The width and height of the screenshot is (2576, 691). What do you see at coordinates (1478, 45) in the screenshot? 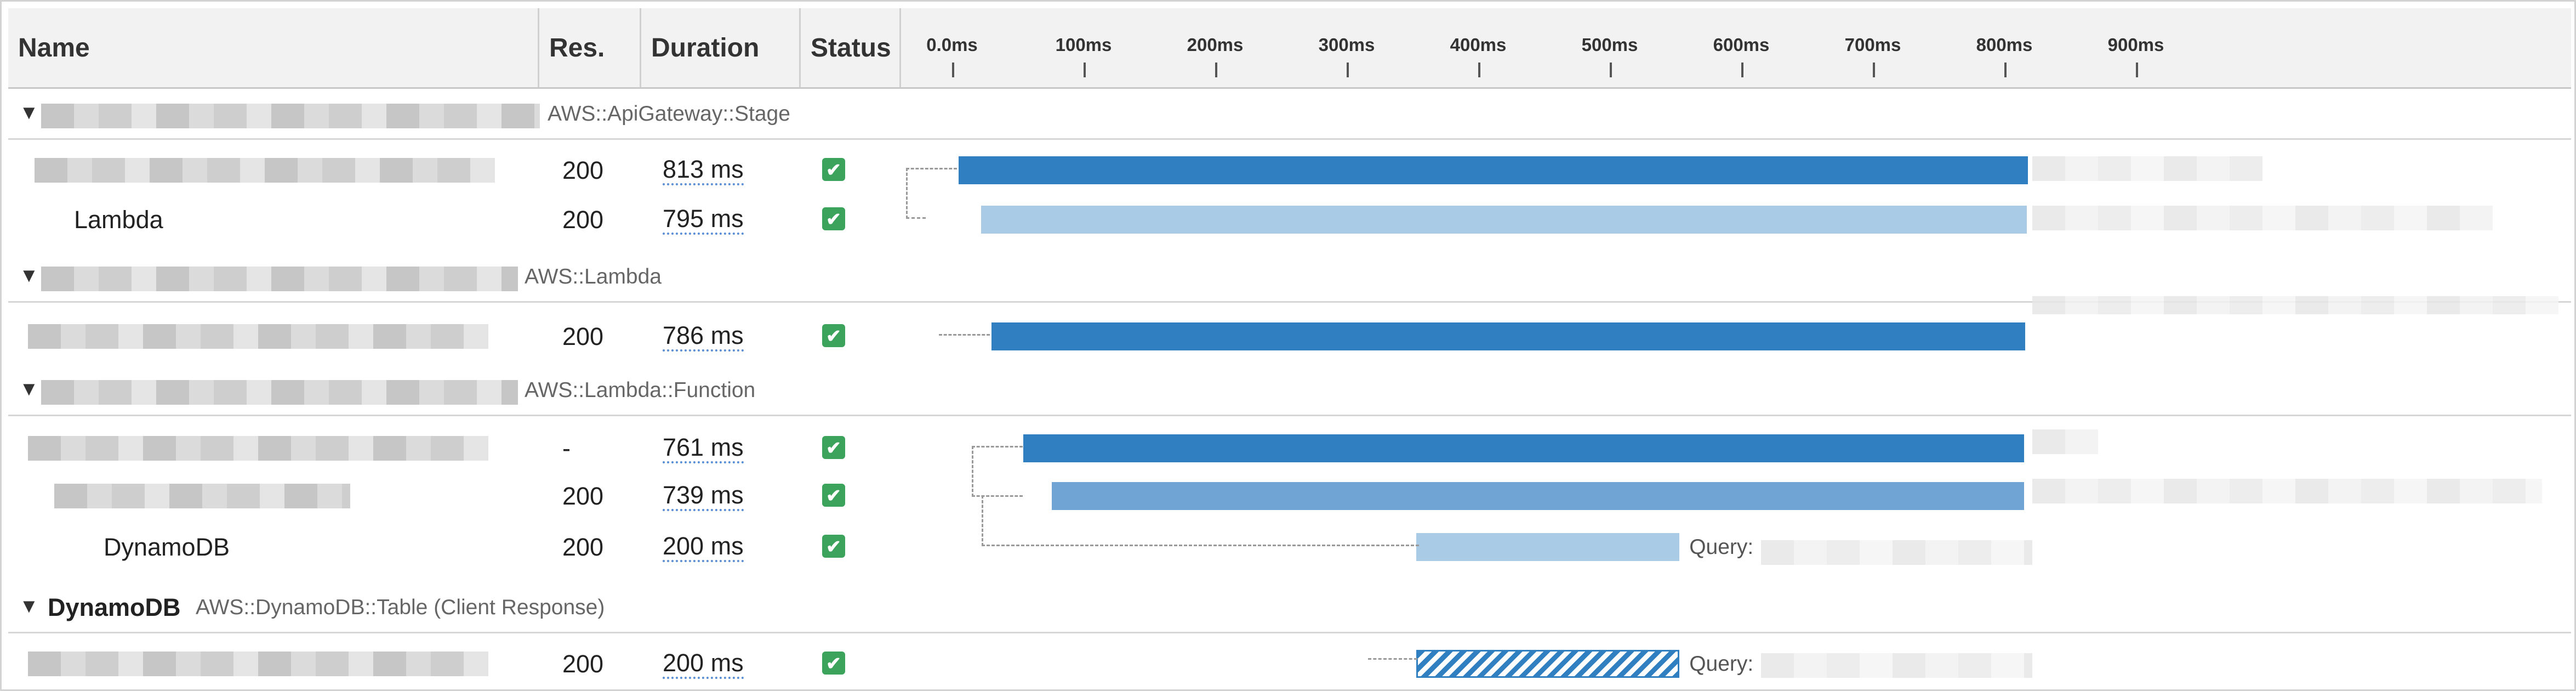
I see `tick-label: 400ms` at bounding box center [1478, 45].